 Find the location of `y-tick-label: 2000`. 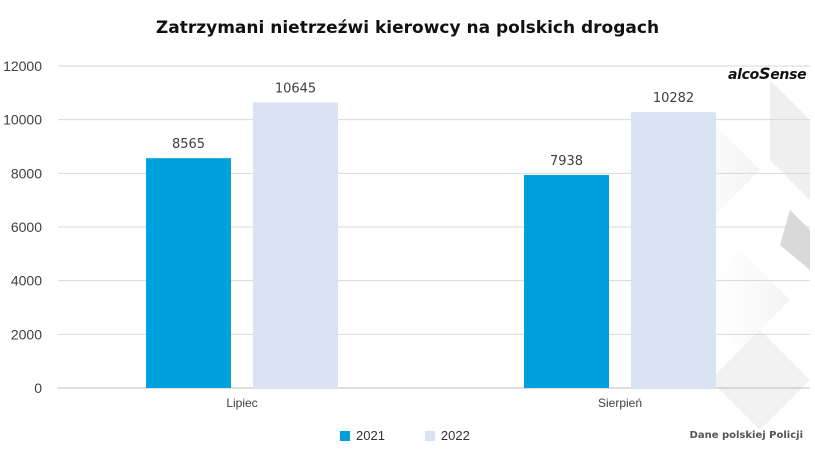

y-tick-label: 2000 is located at coordinates (26, 334).